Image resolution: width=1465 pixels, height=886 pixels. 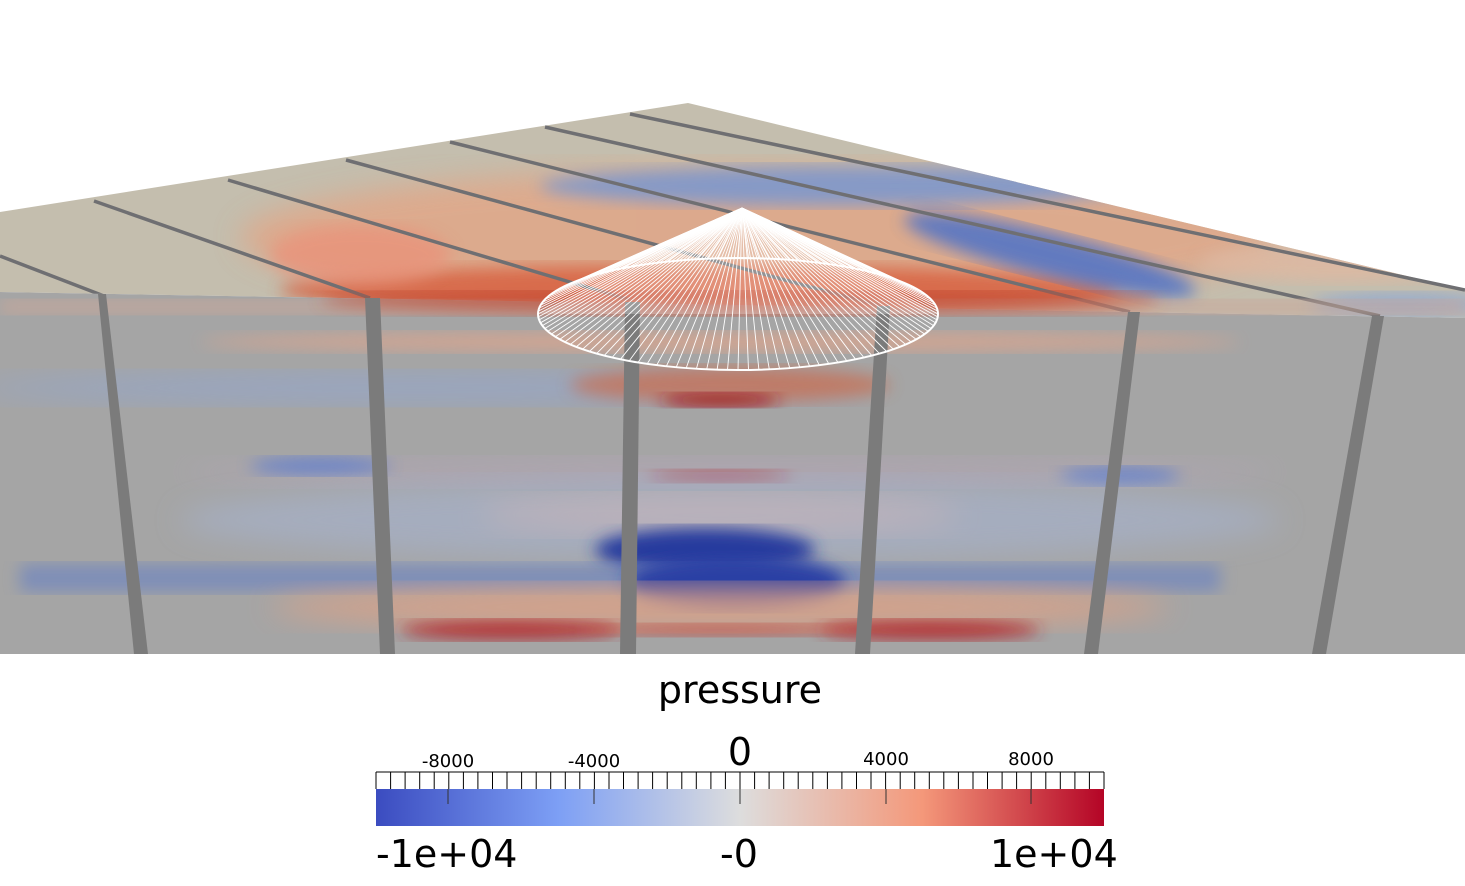 What do you see at coordinates (740, 690) in the screenshot?
I see `legend-title: pressure` at bounding box center [740, 690].